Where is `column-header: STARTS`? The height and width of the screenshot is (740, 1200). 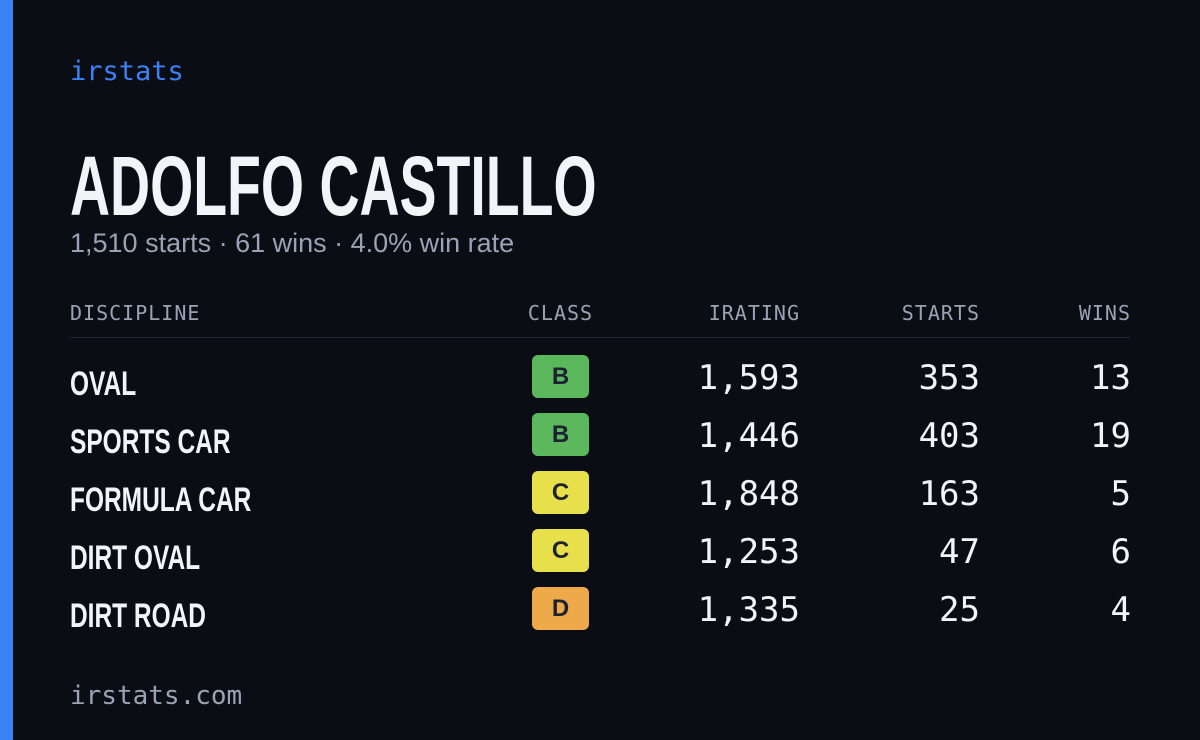 column-header: STARTS is located at coordinates (940, 313).